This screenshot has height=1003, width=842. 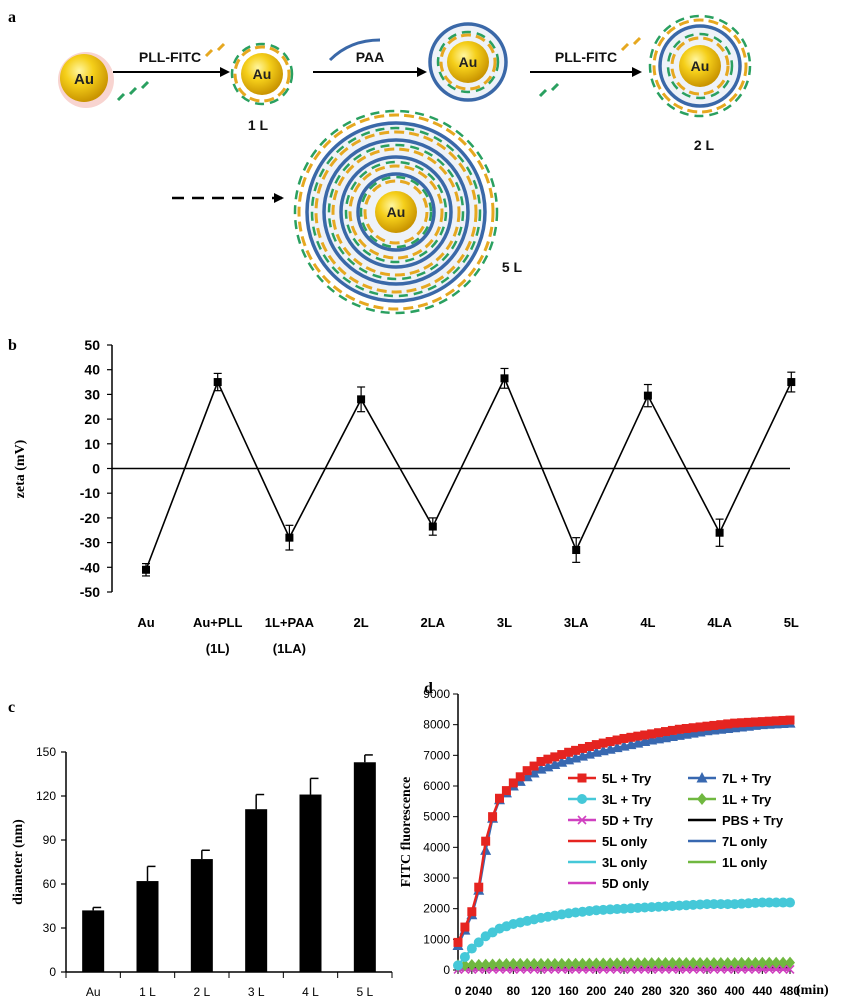 What do you see at coordinates (11, 707) in the screenshot?
I see `panel-label-c: c` at bounding box center [11, 707].